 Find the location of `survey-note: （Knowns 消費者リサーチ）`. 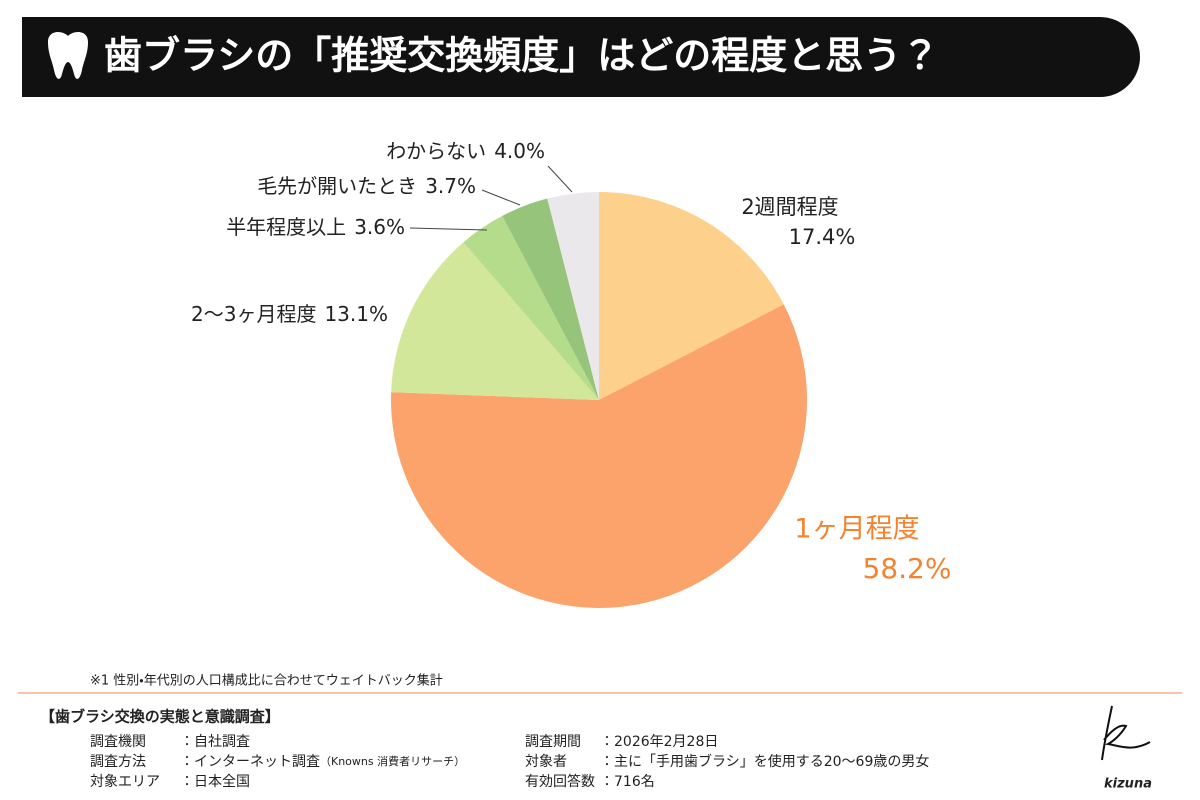

survey-note: （Knowns 消費者リサーチ） is located at coordinates (392, 761).